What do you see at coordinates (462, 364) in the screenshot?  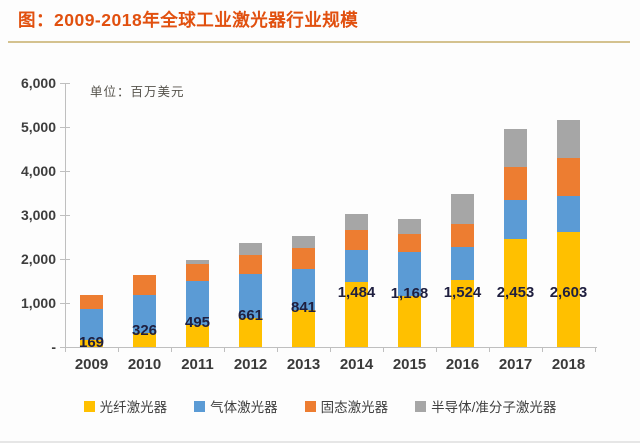 I see `x-axis-category-label: 2016` at bounding box center [462, 364].